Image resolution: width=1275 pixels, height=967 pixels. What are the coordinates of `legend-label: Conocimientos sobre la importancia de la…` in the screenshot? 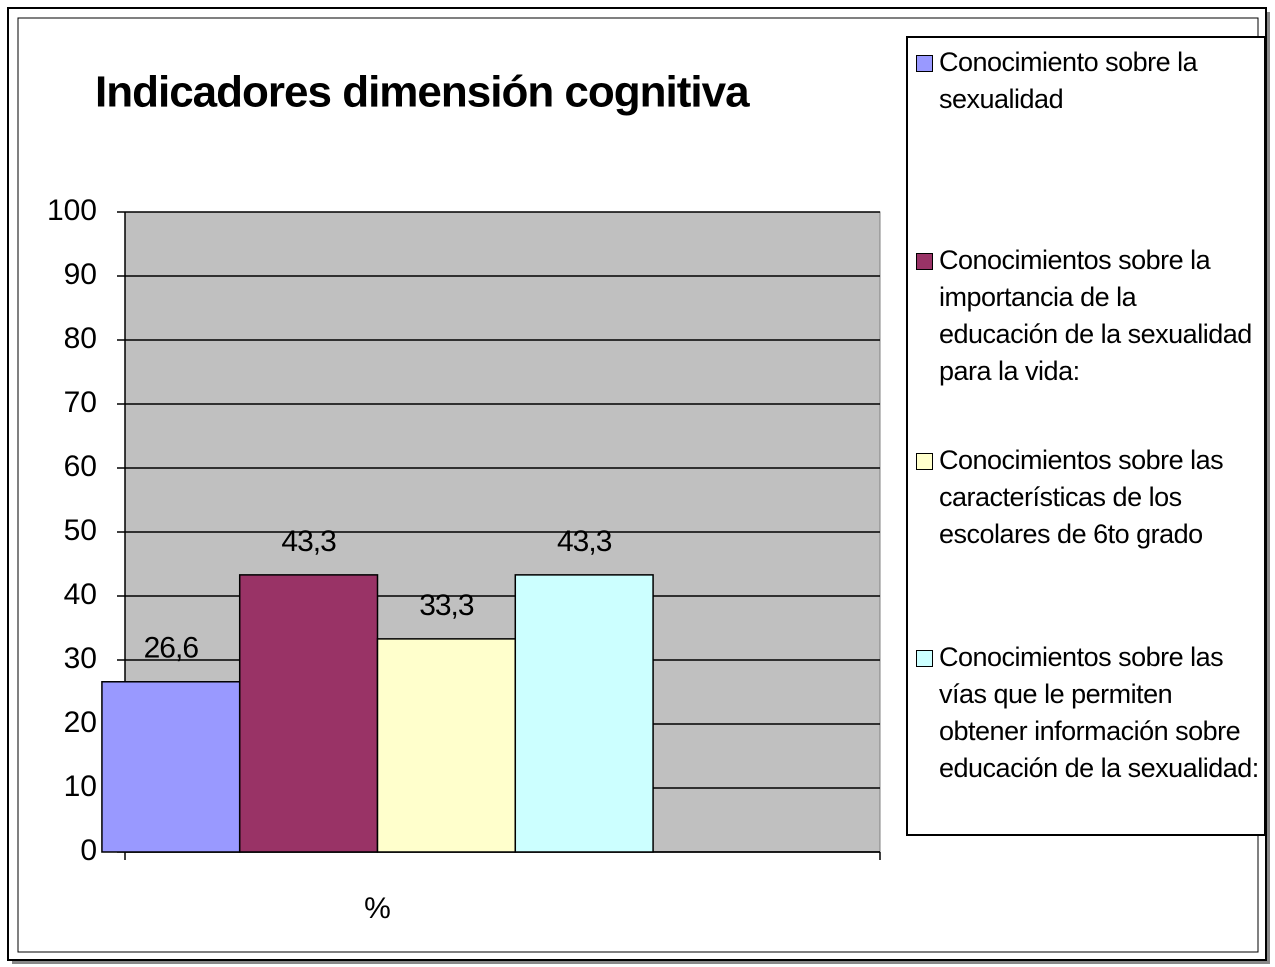 It's located at (1095, 315).